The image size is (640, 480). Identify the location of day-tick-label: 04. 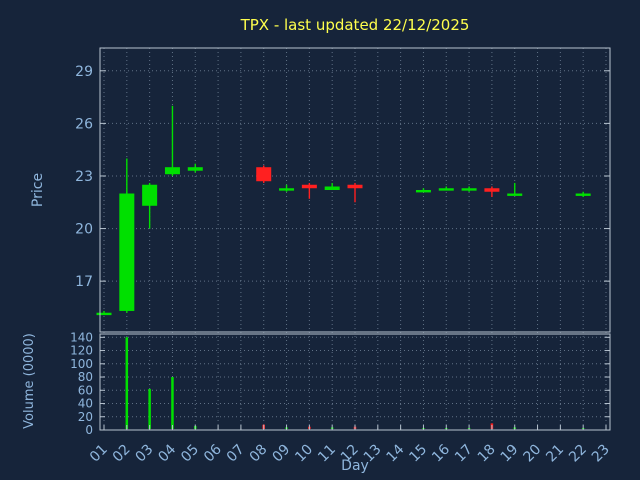
(167, 453).